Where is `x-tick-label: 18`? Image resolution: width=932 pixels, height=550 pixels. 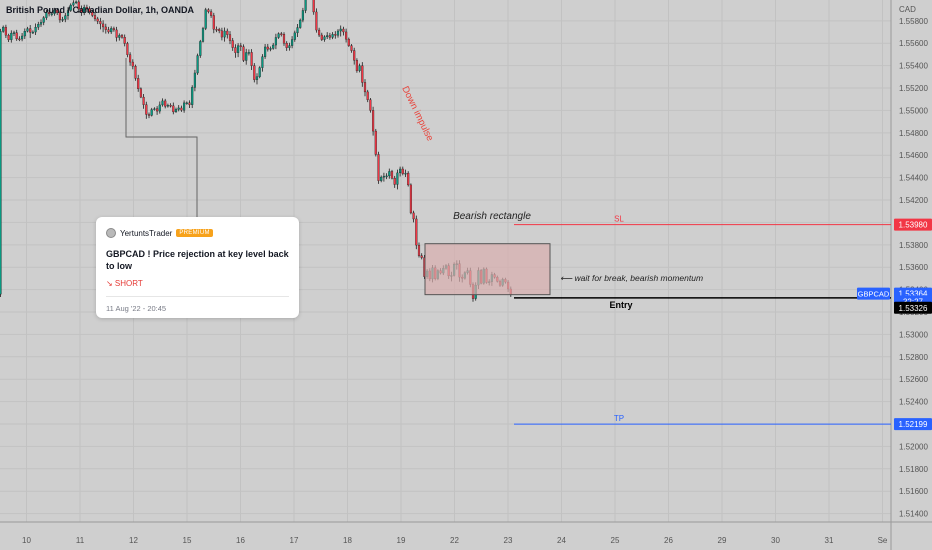
x-tick-label: 18 is located at coordinates (347, 540).